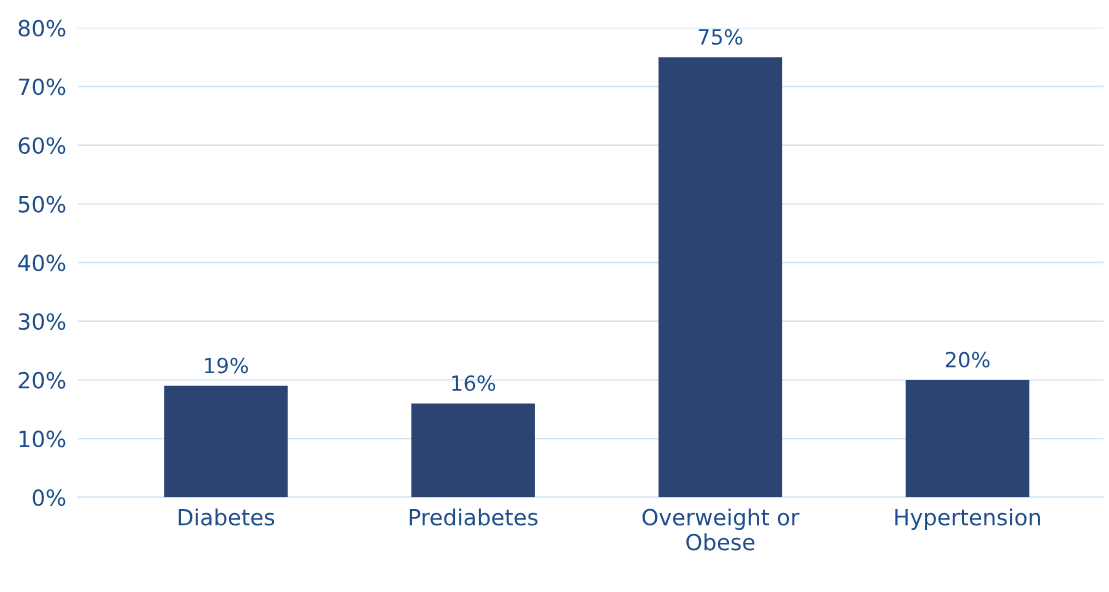  Describe the element at coordinates (42, 204) in the screenshot. I see `y-tick-label: 50%` at that location.